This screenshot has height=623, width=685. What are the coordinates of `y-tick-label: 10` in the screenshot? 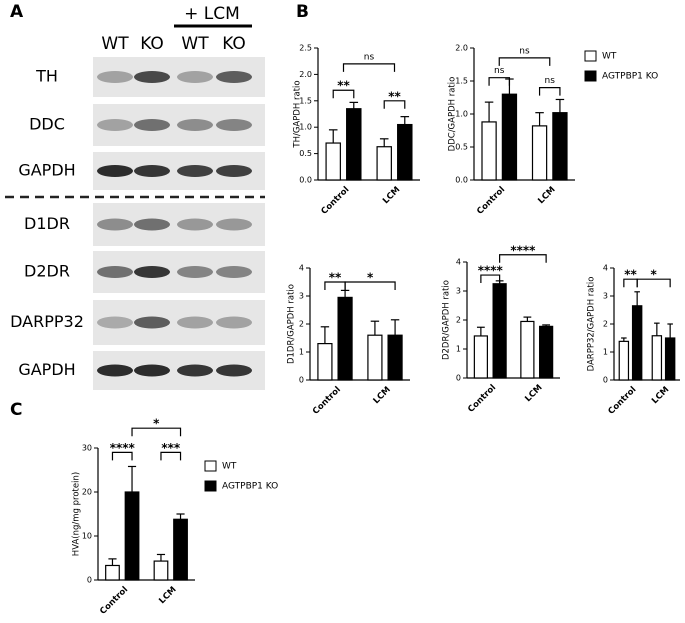 It's located at (87, 536).